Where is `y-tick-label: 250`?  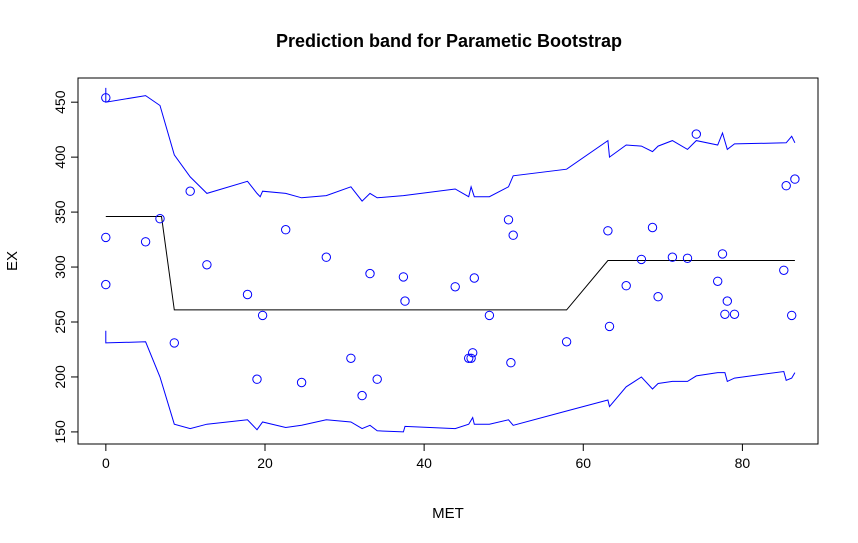 y-tick-label: 250 is located at coordinates (60, 322).